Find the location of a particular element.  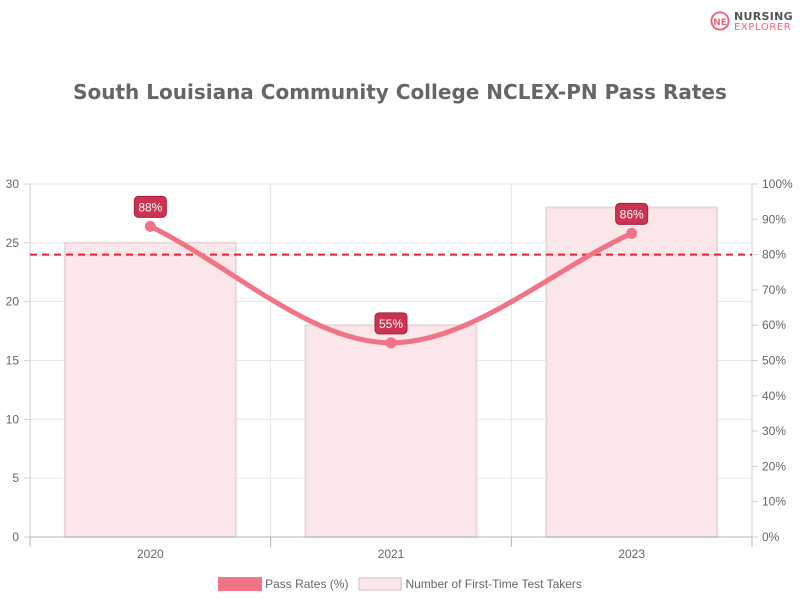

right-axis-tick-label: 20% is located at coordinates (774, 466).